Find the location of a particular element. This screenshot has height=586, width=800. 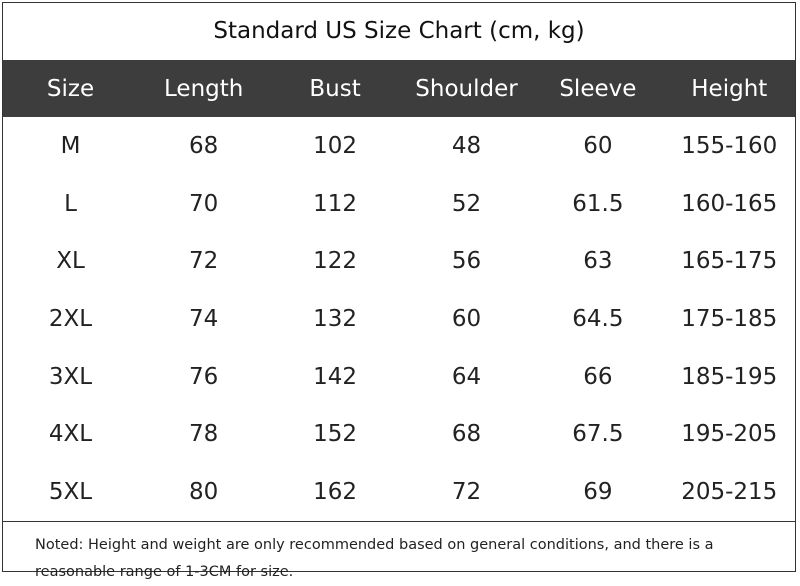

cell: 132 is located at coordinates (335, 318).